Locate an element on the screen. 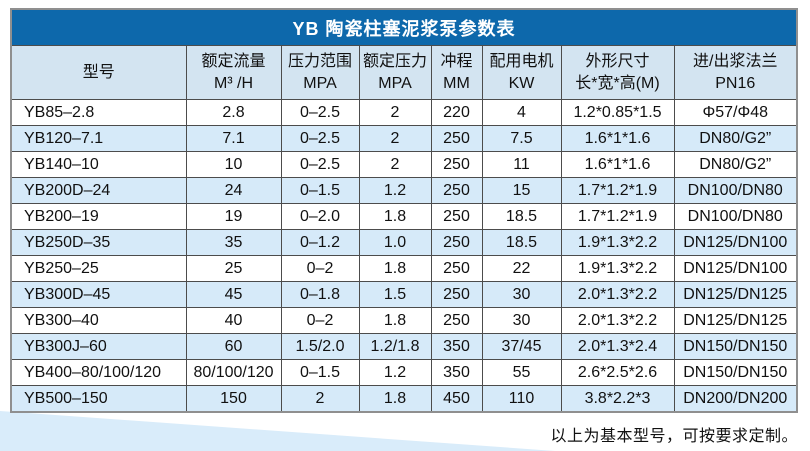  cell-dimensions: 1.9*1.3*2.2 is located at coordinates (617, 242).